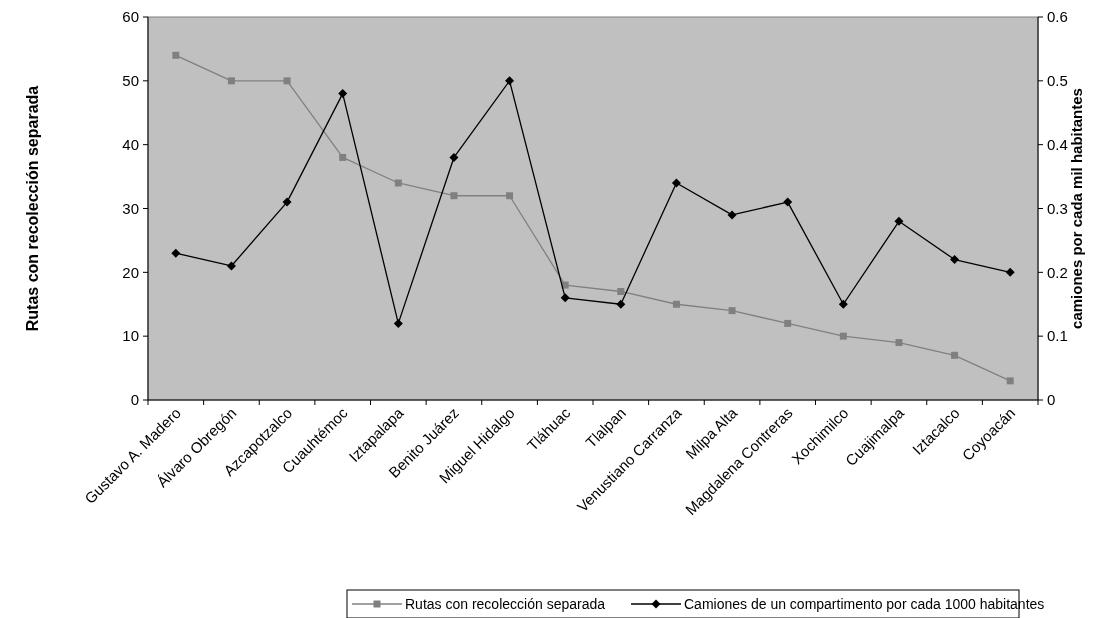 This screenshot has width=1099, height=618. Describe the element at coordinates (1051, 400) in the screenshot. I see `y2-tick-label: 0` at that location.